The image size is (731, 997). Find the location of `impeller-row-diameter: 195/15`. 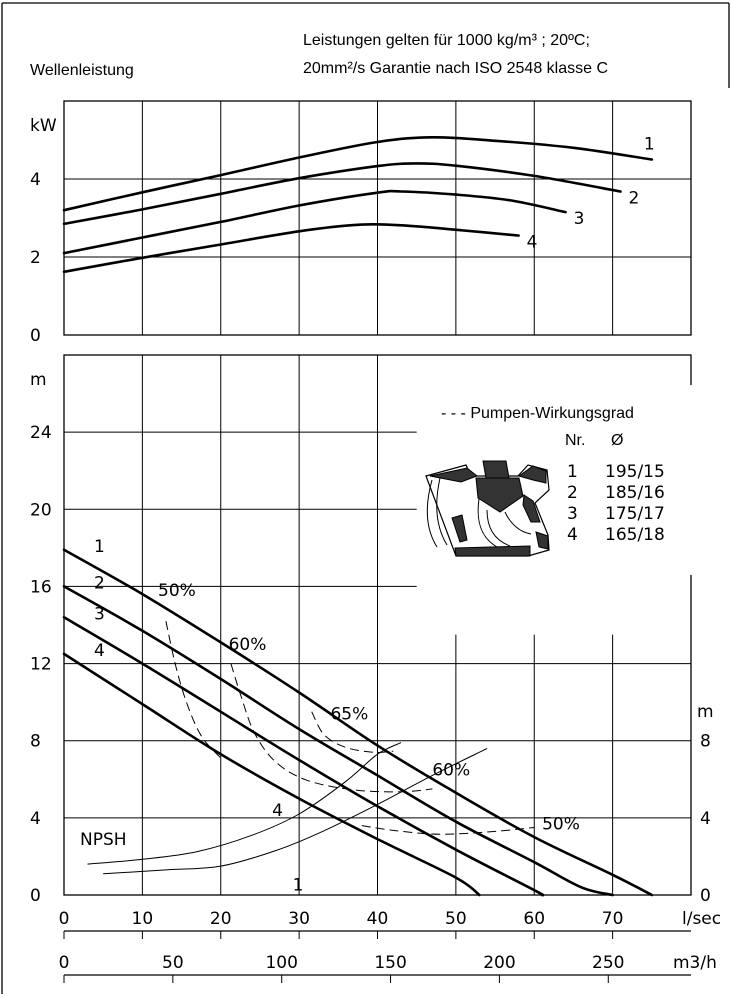

impeller-row-diameter: 195/15 is located at coordinates (635, 472).